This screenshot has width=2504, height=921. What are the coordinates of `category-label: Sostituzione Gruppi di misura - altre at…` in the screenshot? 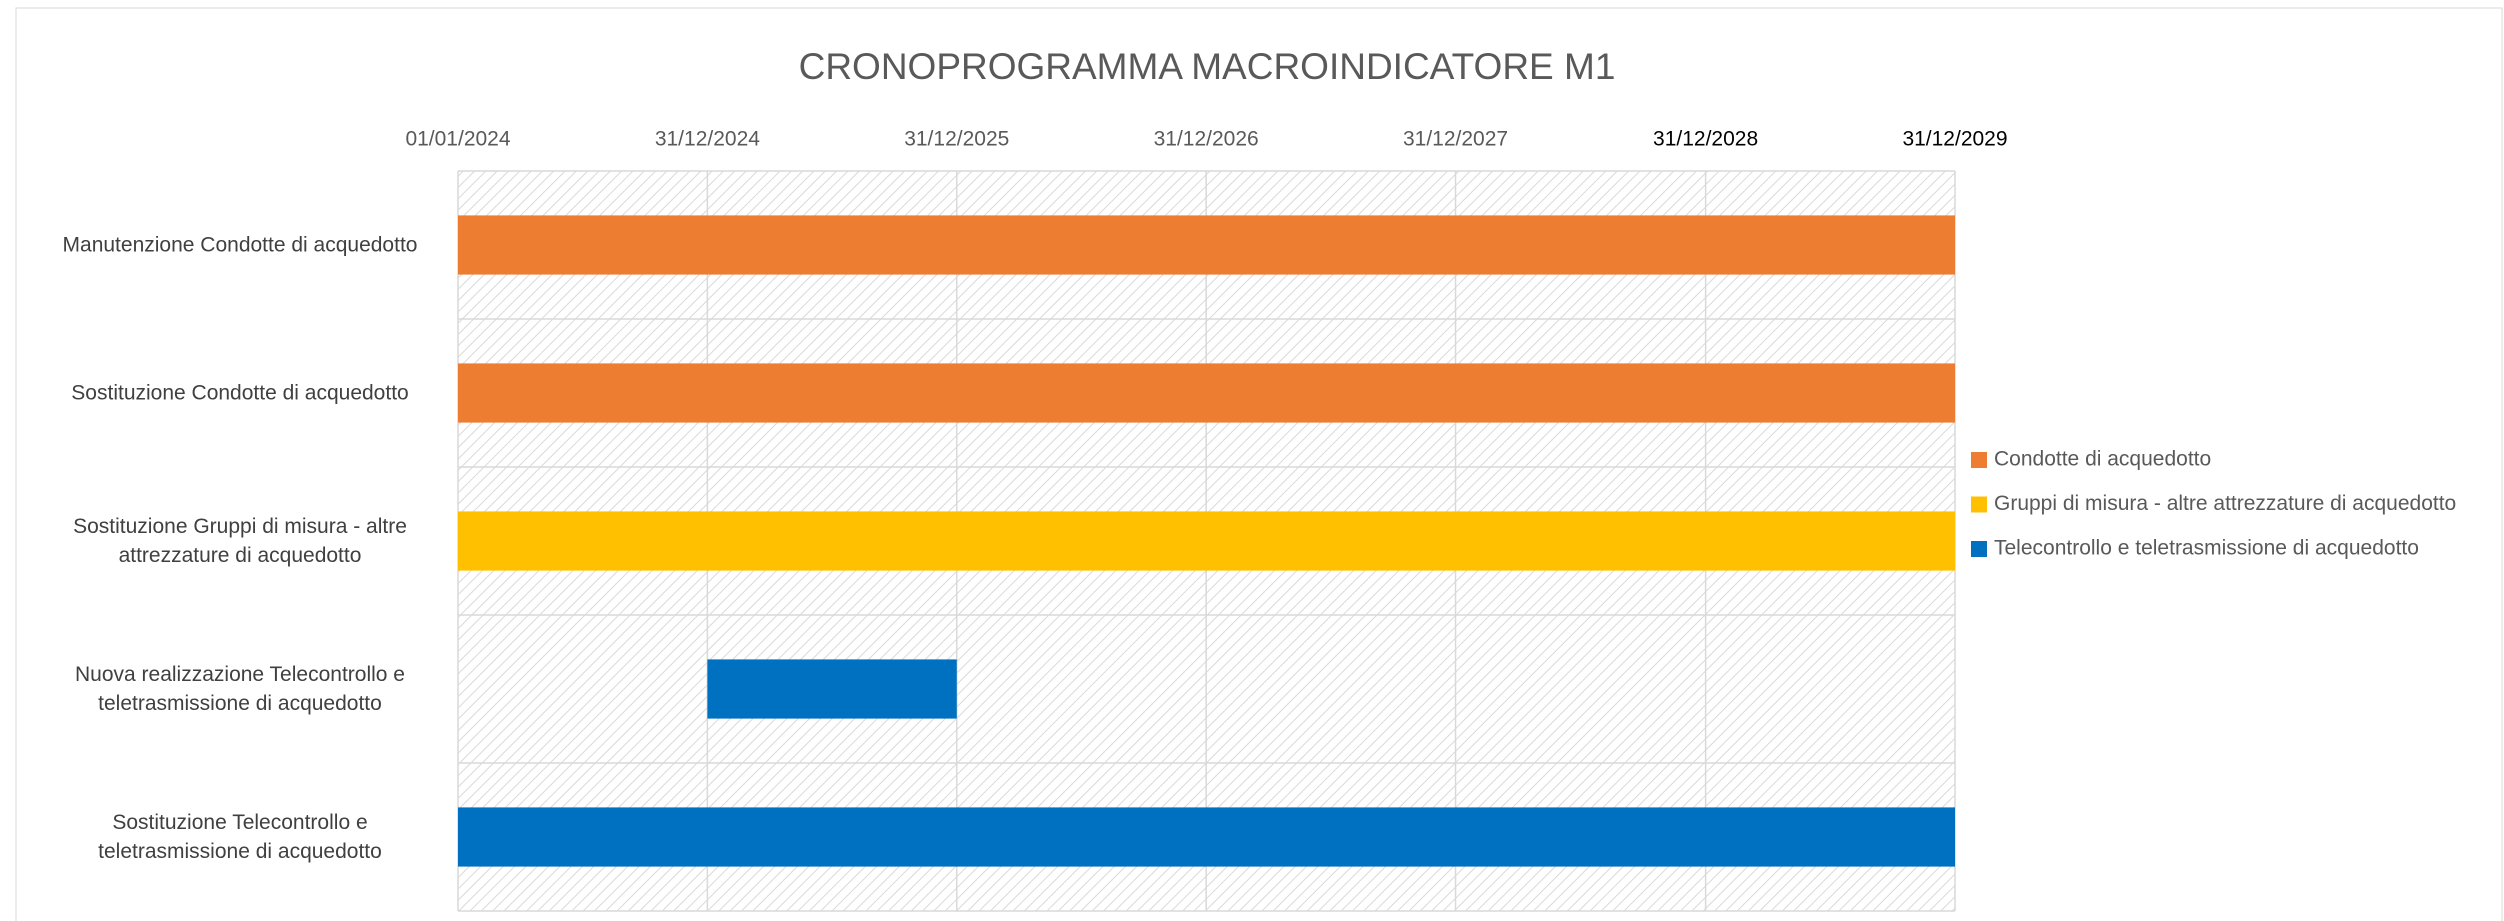 It's located at (240, 541).